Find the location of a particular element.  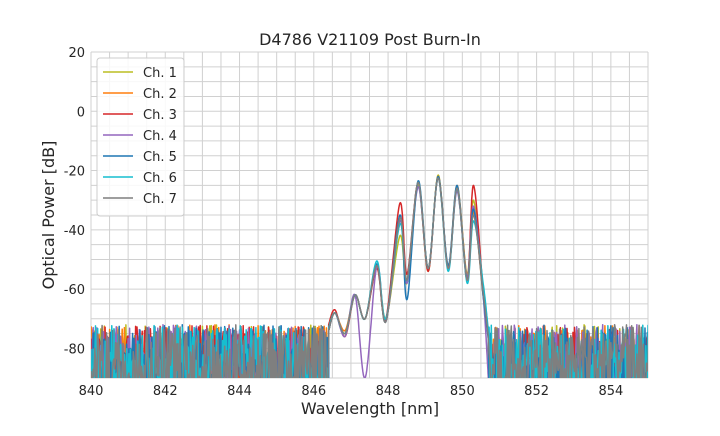

y-tick-label: -40 is located at coordinates (74, 231).